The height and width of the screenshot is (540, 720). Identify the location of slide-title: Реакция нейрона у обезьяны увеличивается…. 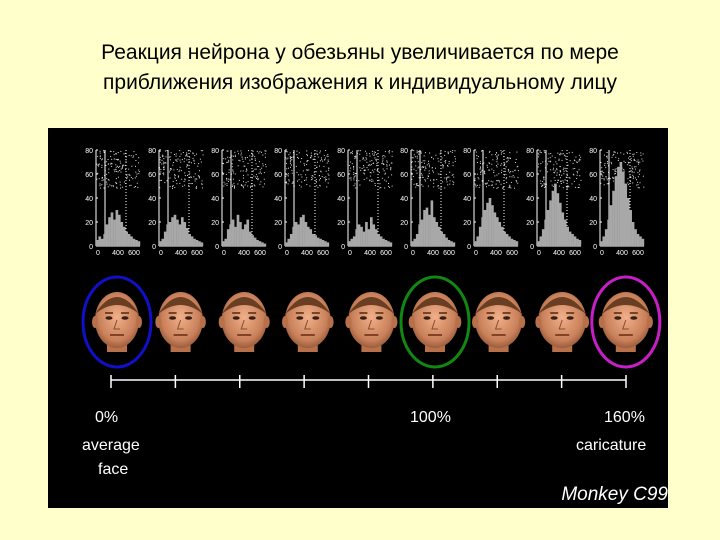
(360, 68).